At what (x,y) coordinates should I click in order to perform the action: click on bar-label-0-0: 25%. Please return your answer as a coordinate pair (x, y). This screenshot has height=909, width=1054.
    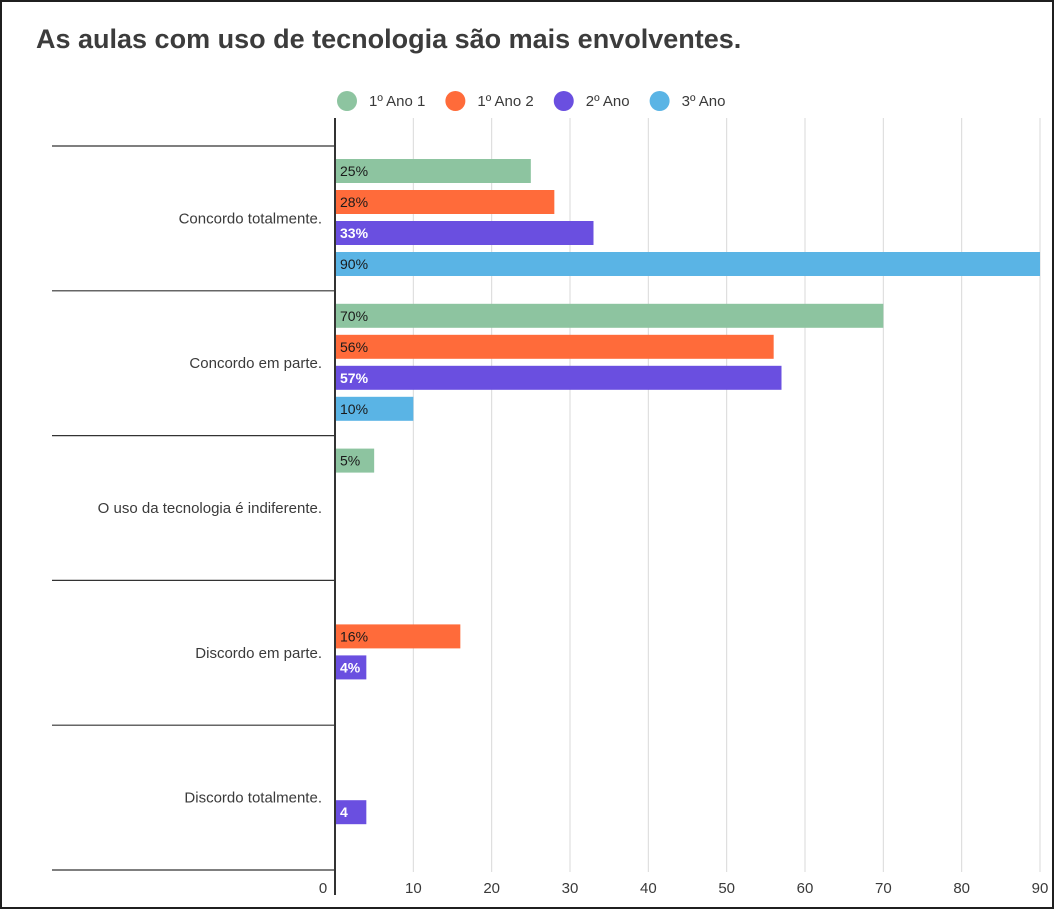
    Looking at the image, I should click on (354, 171).